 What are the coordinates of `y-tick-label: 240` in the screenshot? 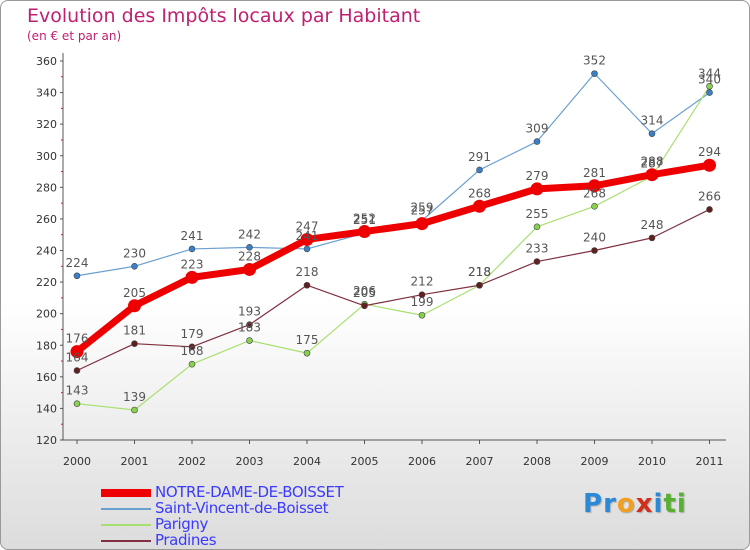 It's located at (46, 251).